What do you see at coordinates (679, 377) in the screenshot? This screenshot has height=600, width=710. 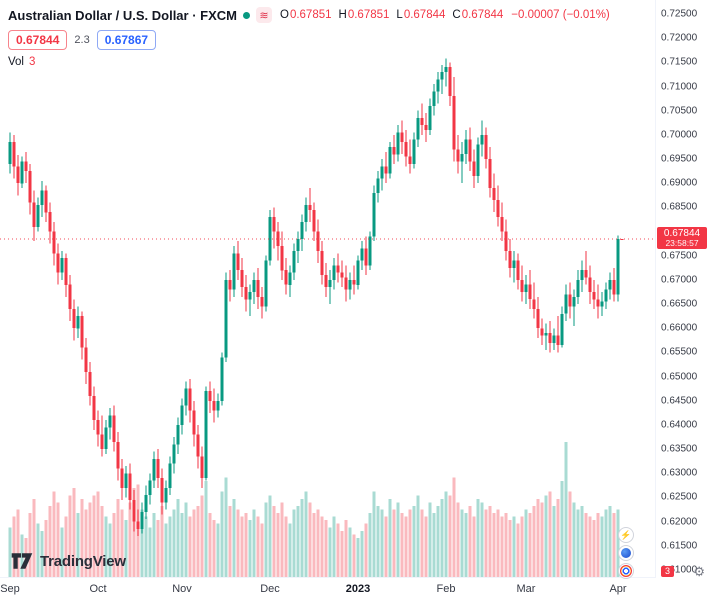 I see `price-tick-label: 0.65000` at bounding box center [679, 377].